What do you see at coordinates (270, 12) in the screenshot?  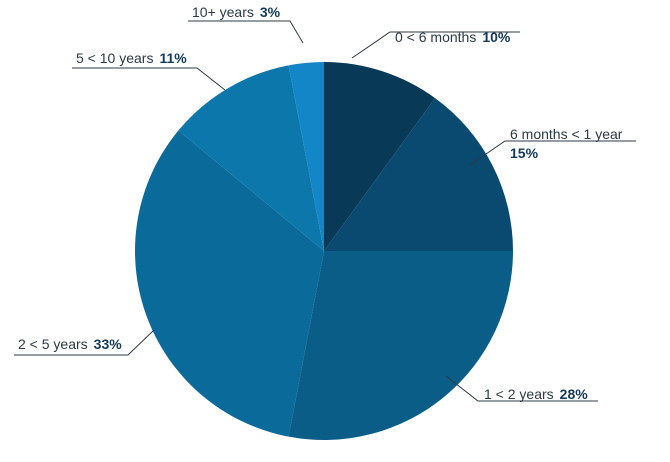 I see `slice-percent: 3%` at bounding box center [270, 12].